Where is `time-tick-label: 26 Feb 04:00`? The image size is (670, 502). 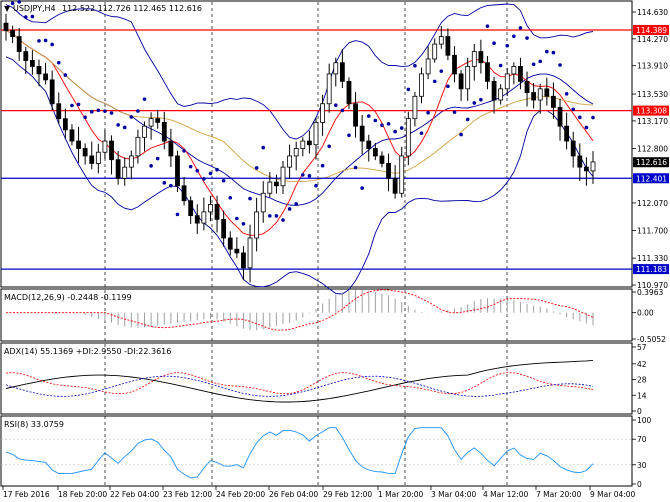
time-tick-label: 26 Feb 04:00 is located at coordinates (293, 494).